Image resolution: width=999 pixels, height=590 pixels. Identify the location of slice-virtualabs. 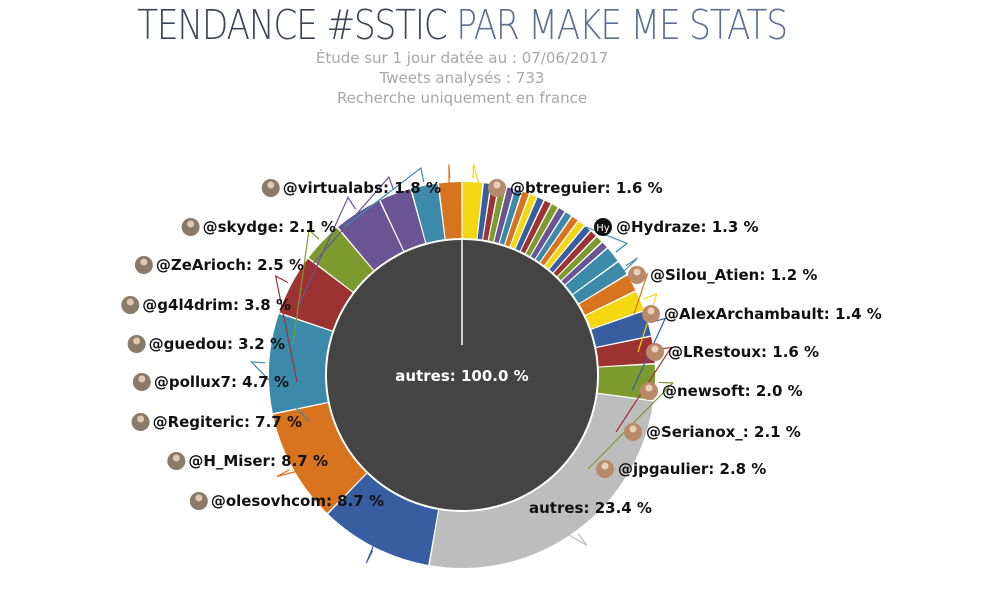
(450, 210).